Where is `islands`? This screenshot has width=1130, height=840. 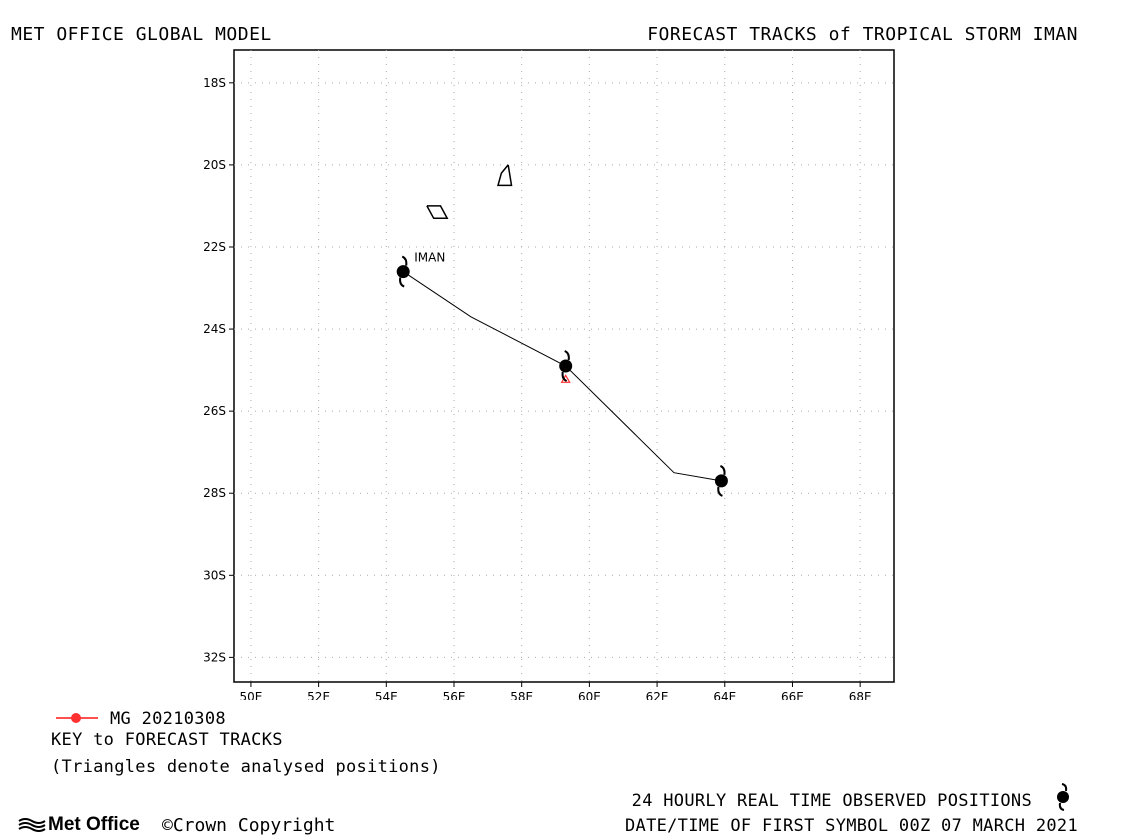
islands is located at coordinates (469, 192).